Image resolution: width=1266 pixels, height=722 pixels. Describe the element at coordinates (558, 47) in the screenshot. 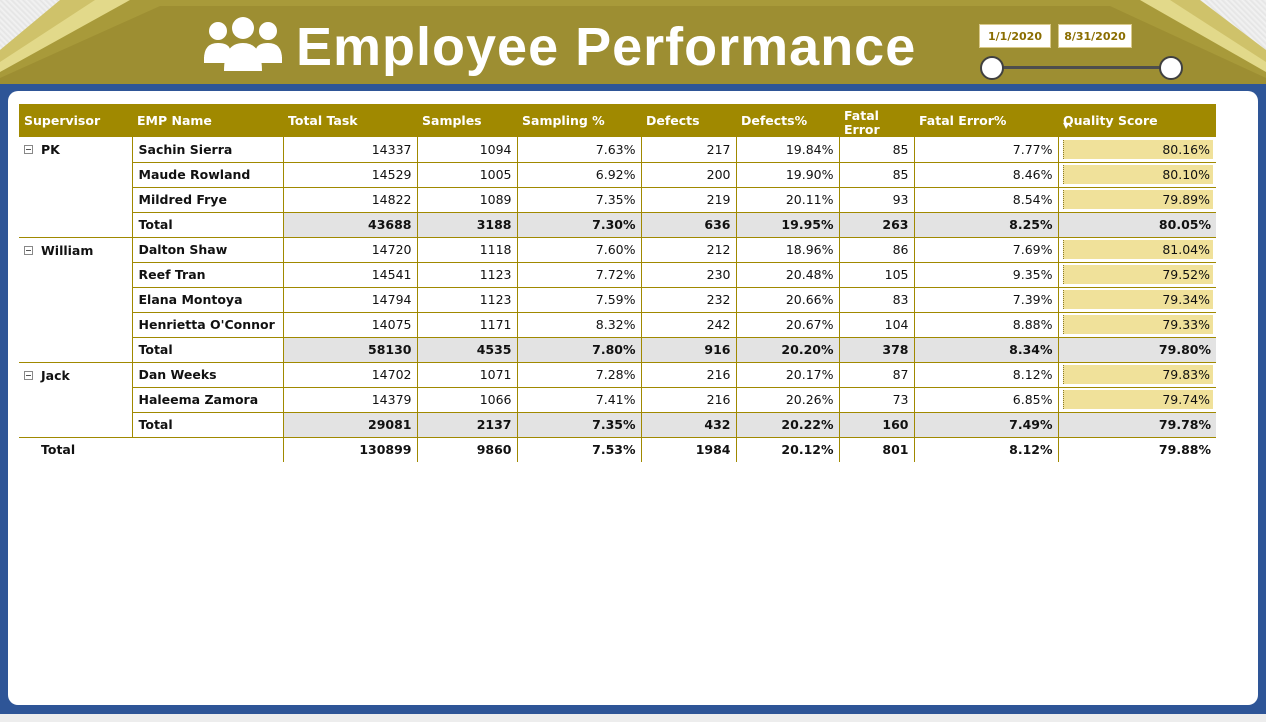

I see `header-title-group: Employee Performance` at that location.